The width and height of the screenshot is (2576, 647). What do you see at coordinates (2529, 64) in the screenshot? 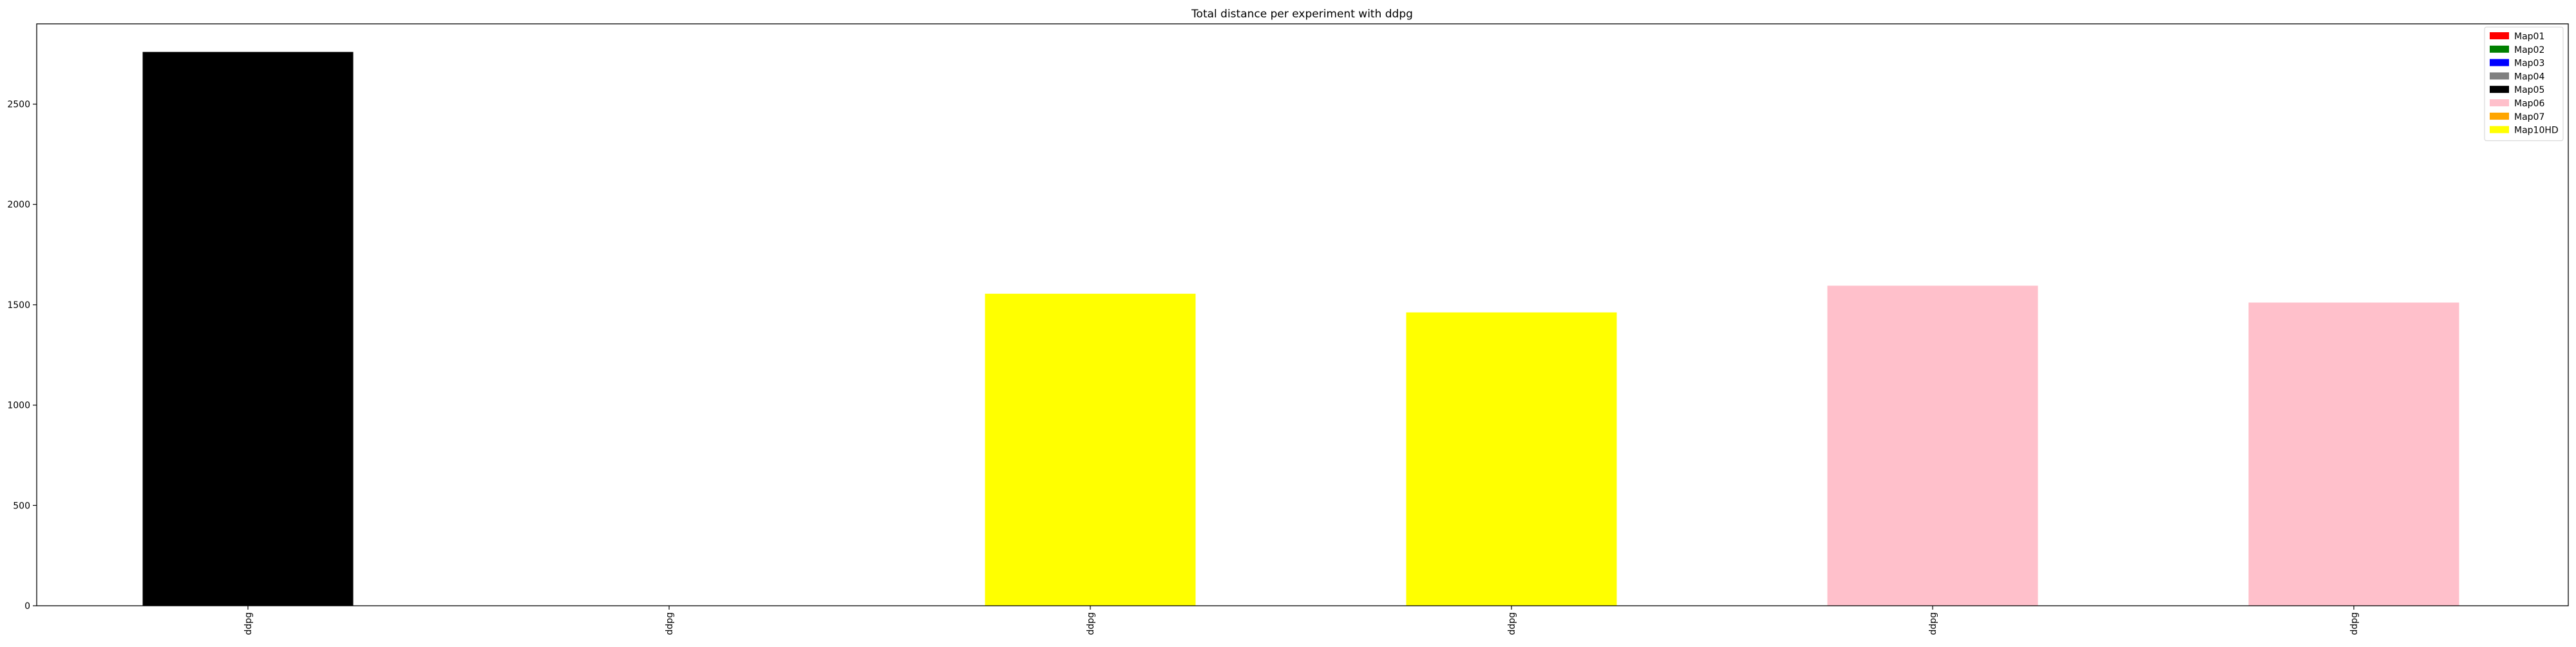
I see `legend-label-map03: Map03` at bounding box center [2529, 64].